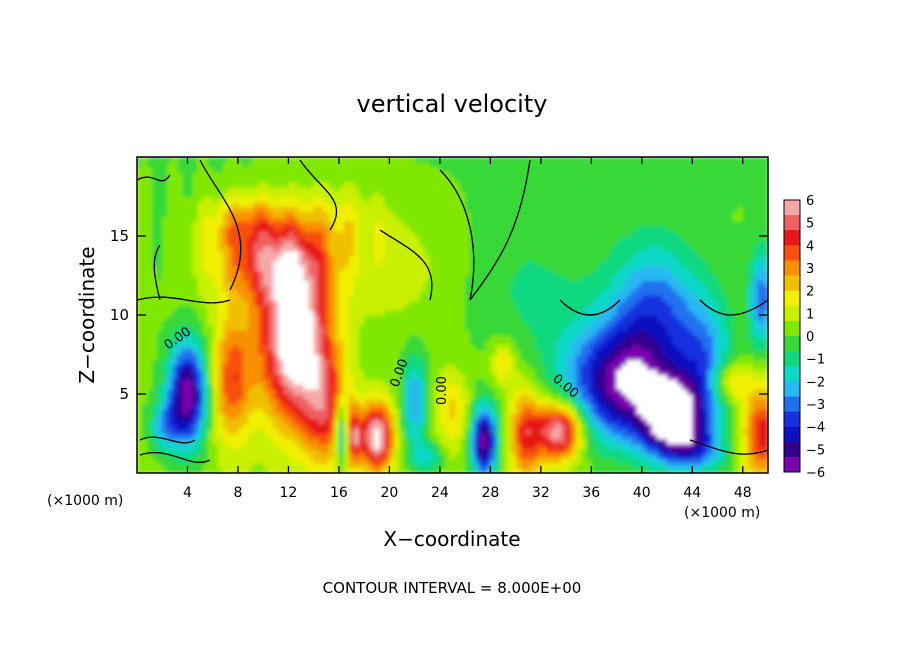 Image resolution: width=904 pixels, height=654 pixels. What do you see at coordinates (119, 315) in the screenshot?
I see `y-tick-label-10: 10` at bounding box center [119, 315].